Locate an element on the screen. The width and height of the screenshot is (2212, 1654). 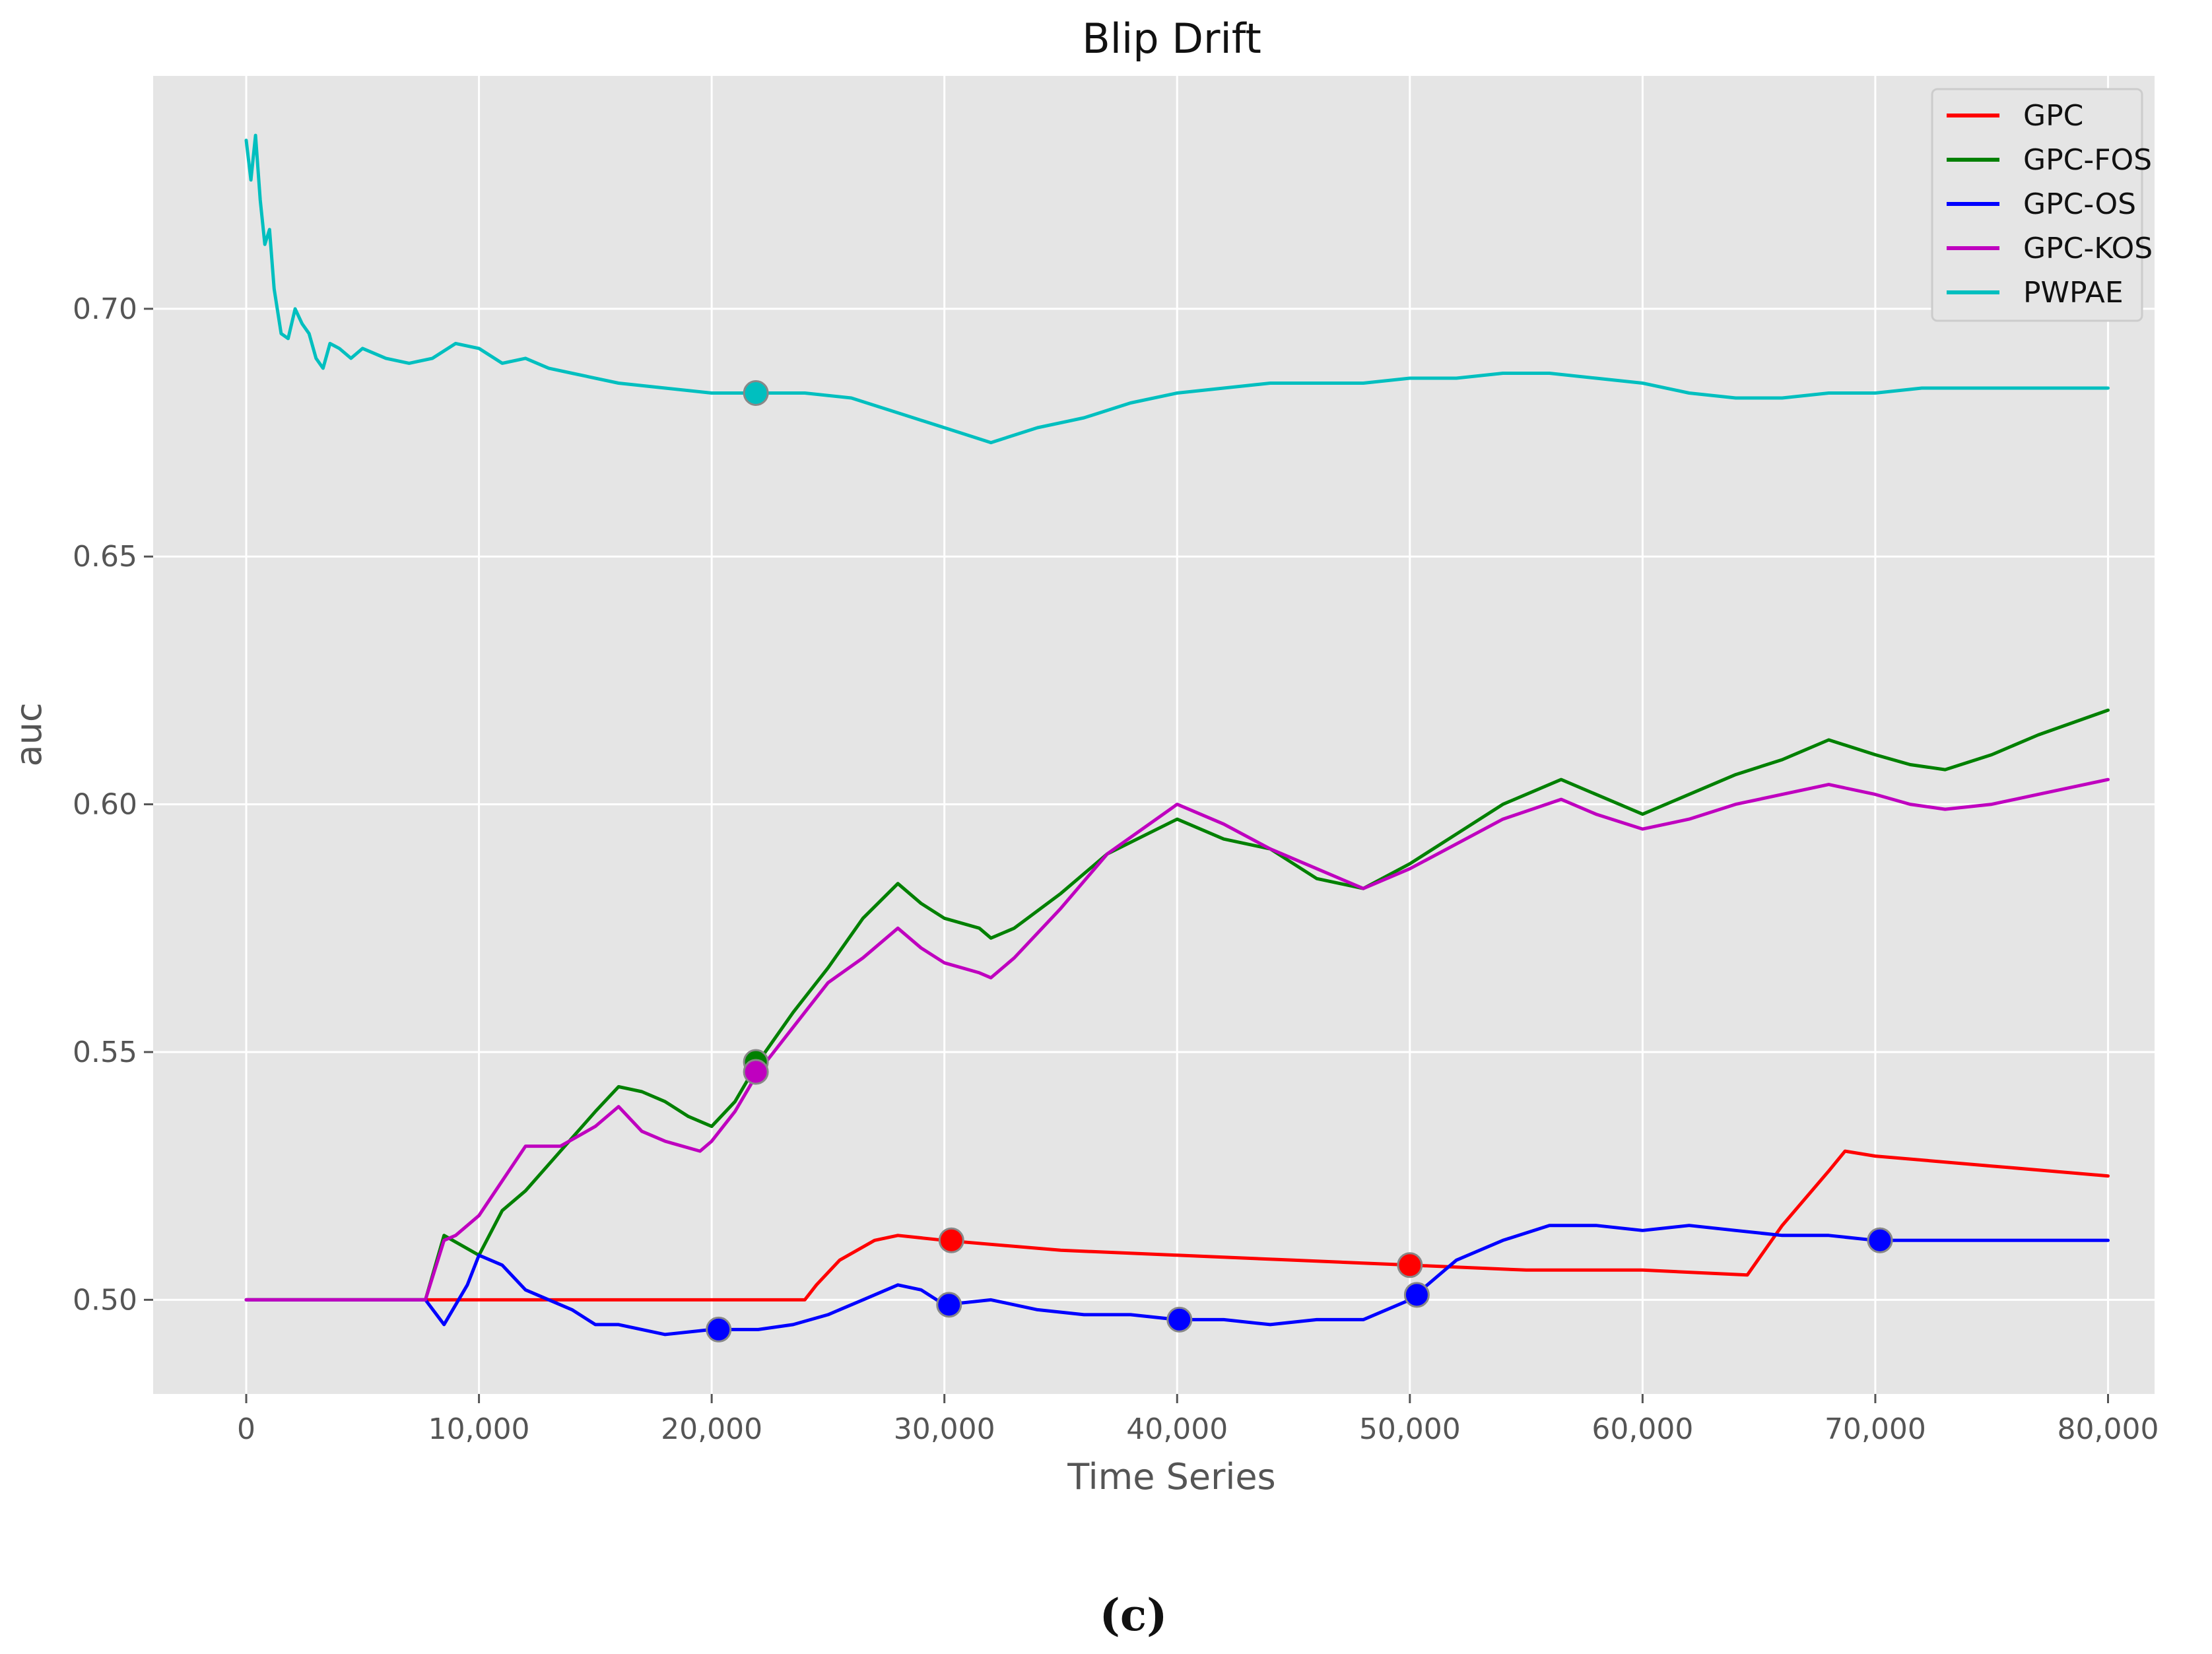
drift-marker-gpc-kos is located at coordinates (756, 1072).